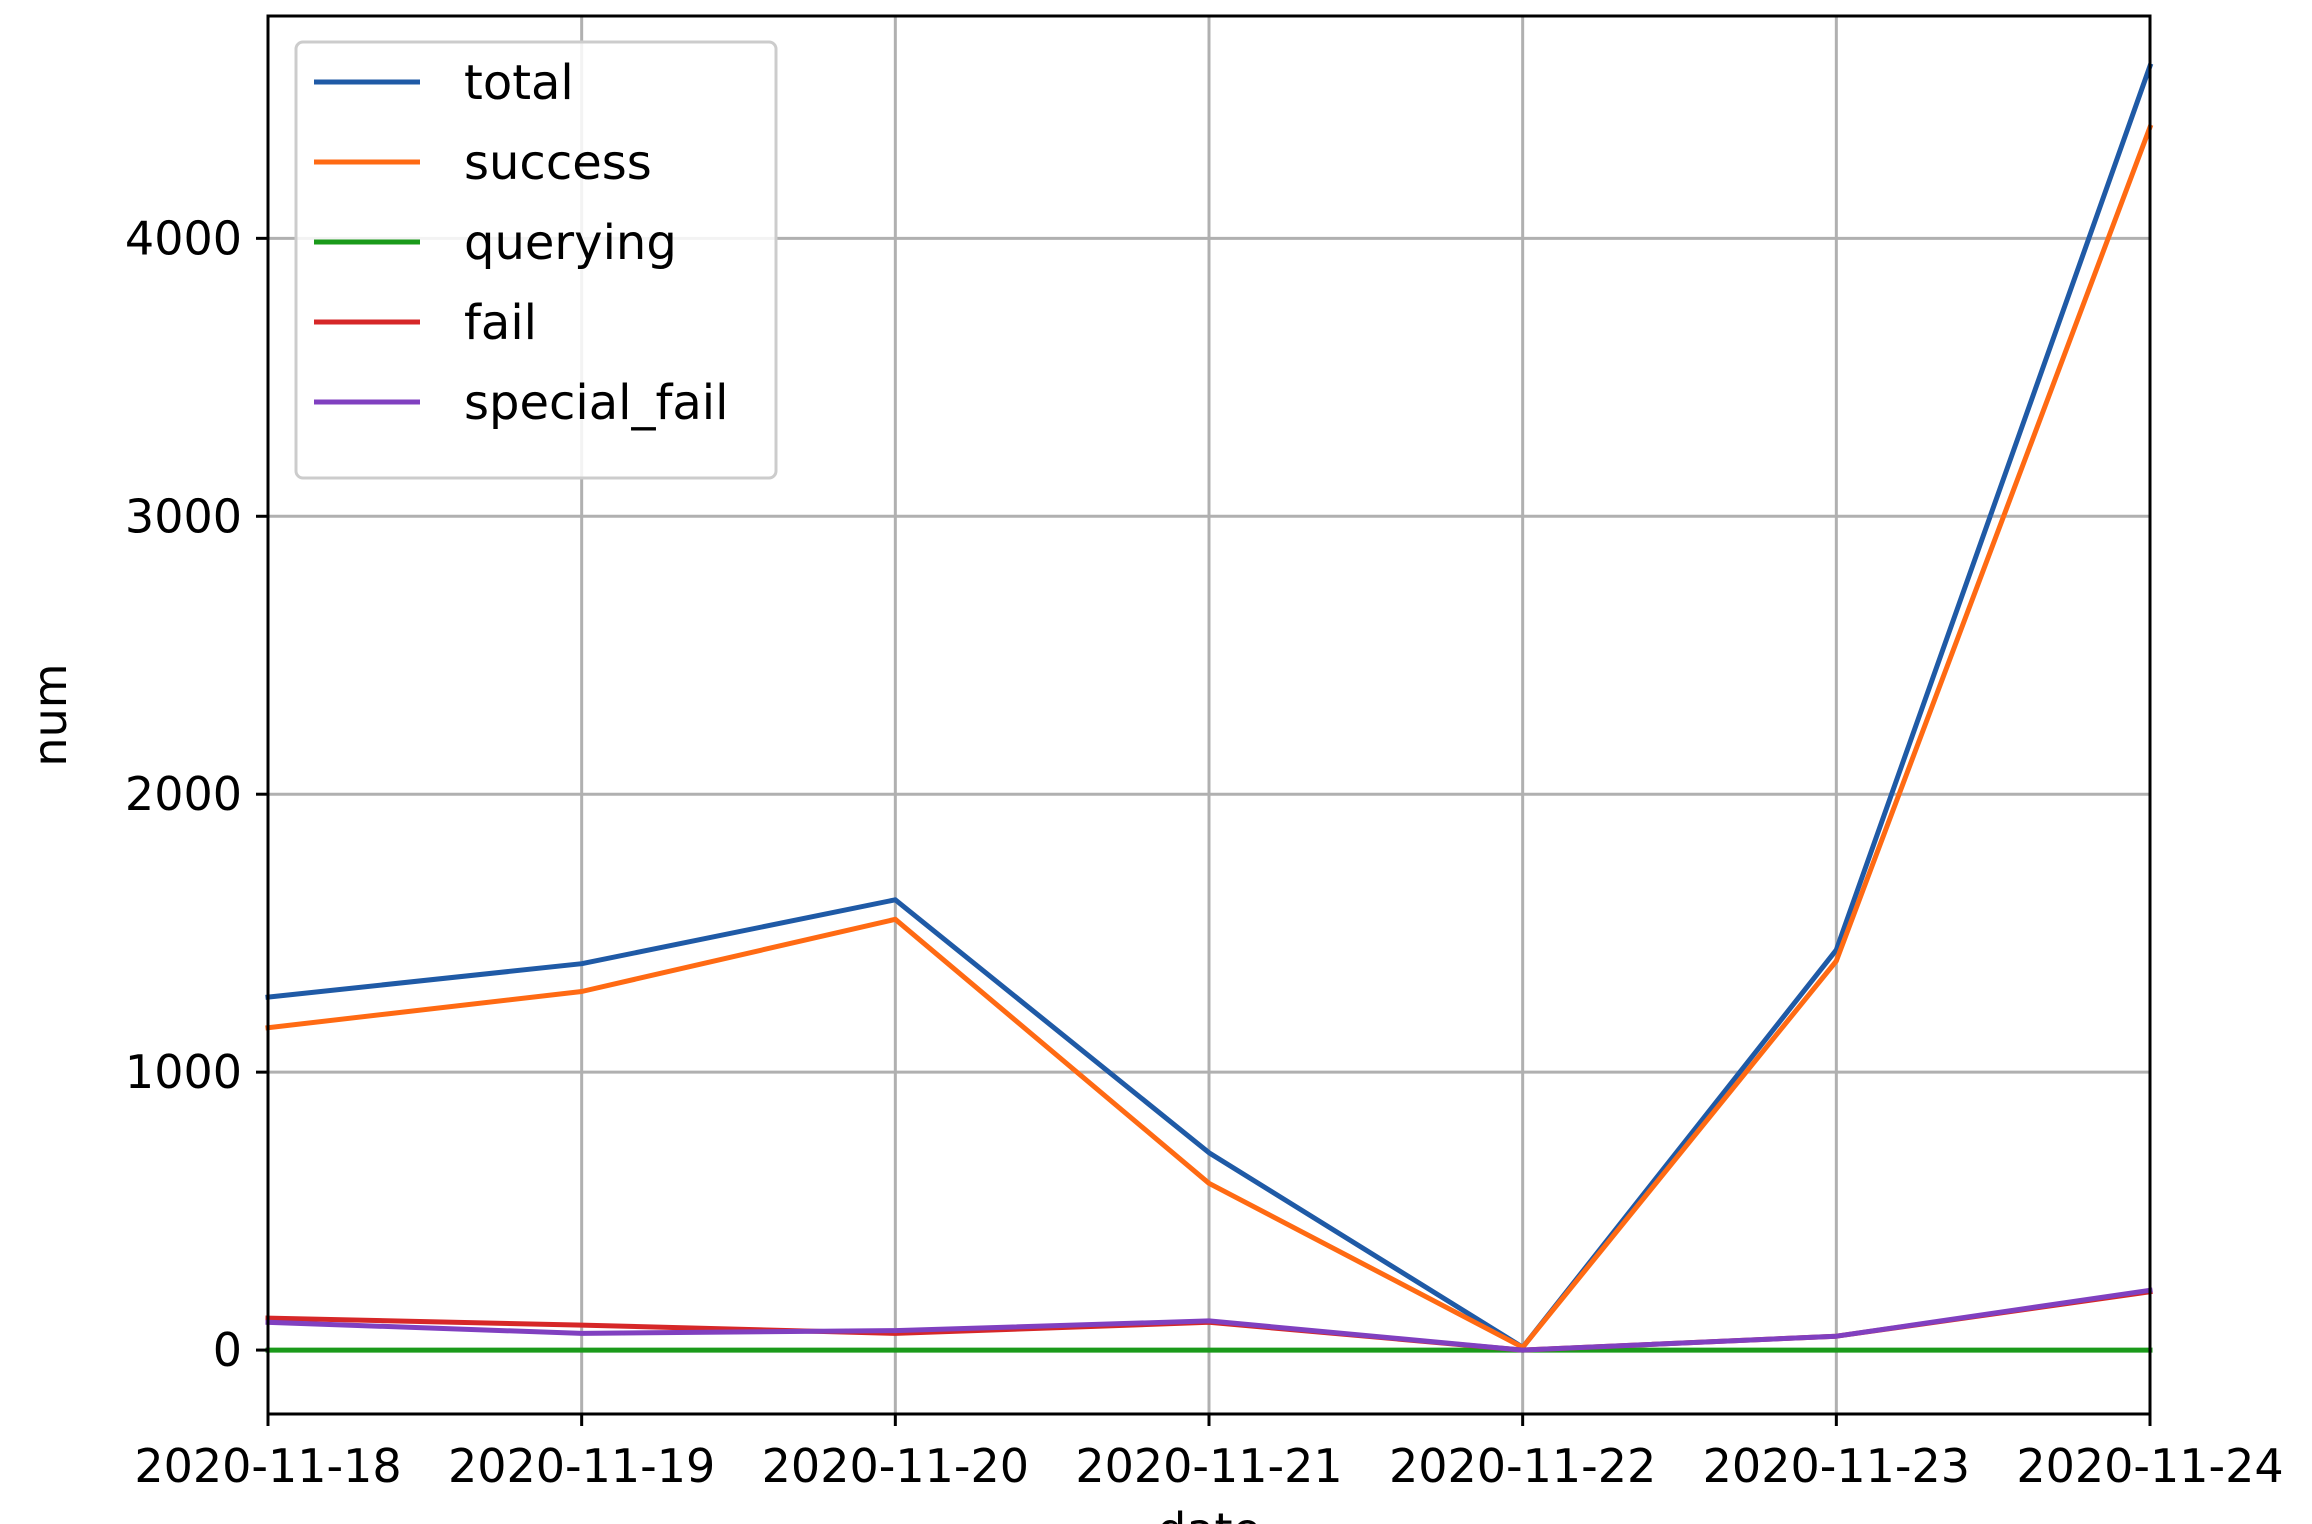  What do you see at coordinates (570, 243) in the screenshot?
I see `legend-label: querying` at bounding box center [570, 243].